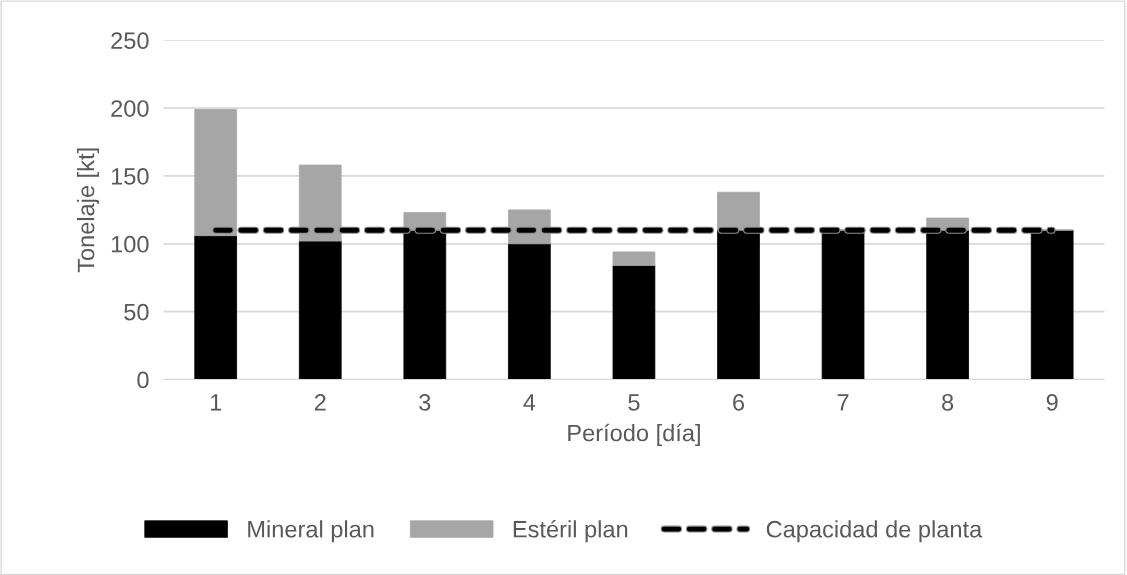 Image resolution: width=1127 pixels, height=575 pixels. What do you see at coordinates (130, 108) in the screenshot?
I see `y-tick-label: 200` at bounding box center [130, 108].